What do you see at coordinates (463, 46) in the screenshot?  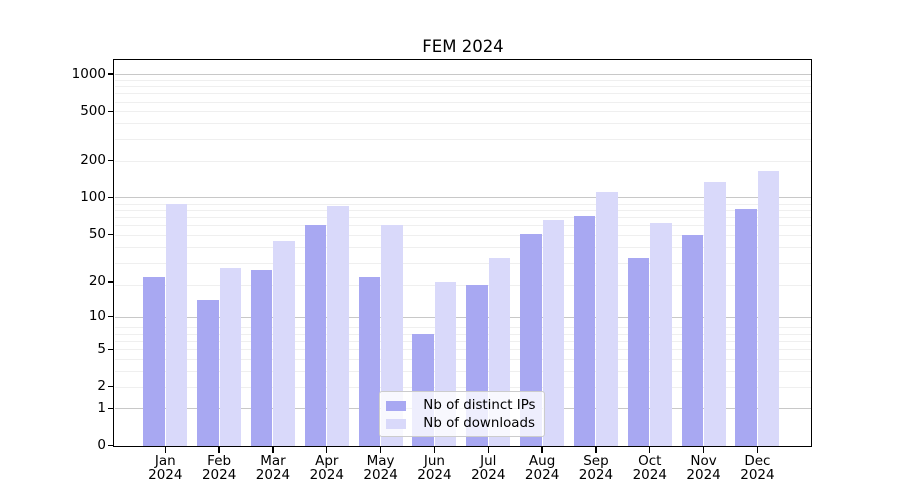 I see `chart-title: FEM 2024` at bounding box center [463, 46].